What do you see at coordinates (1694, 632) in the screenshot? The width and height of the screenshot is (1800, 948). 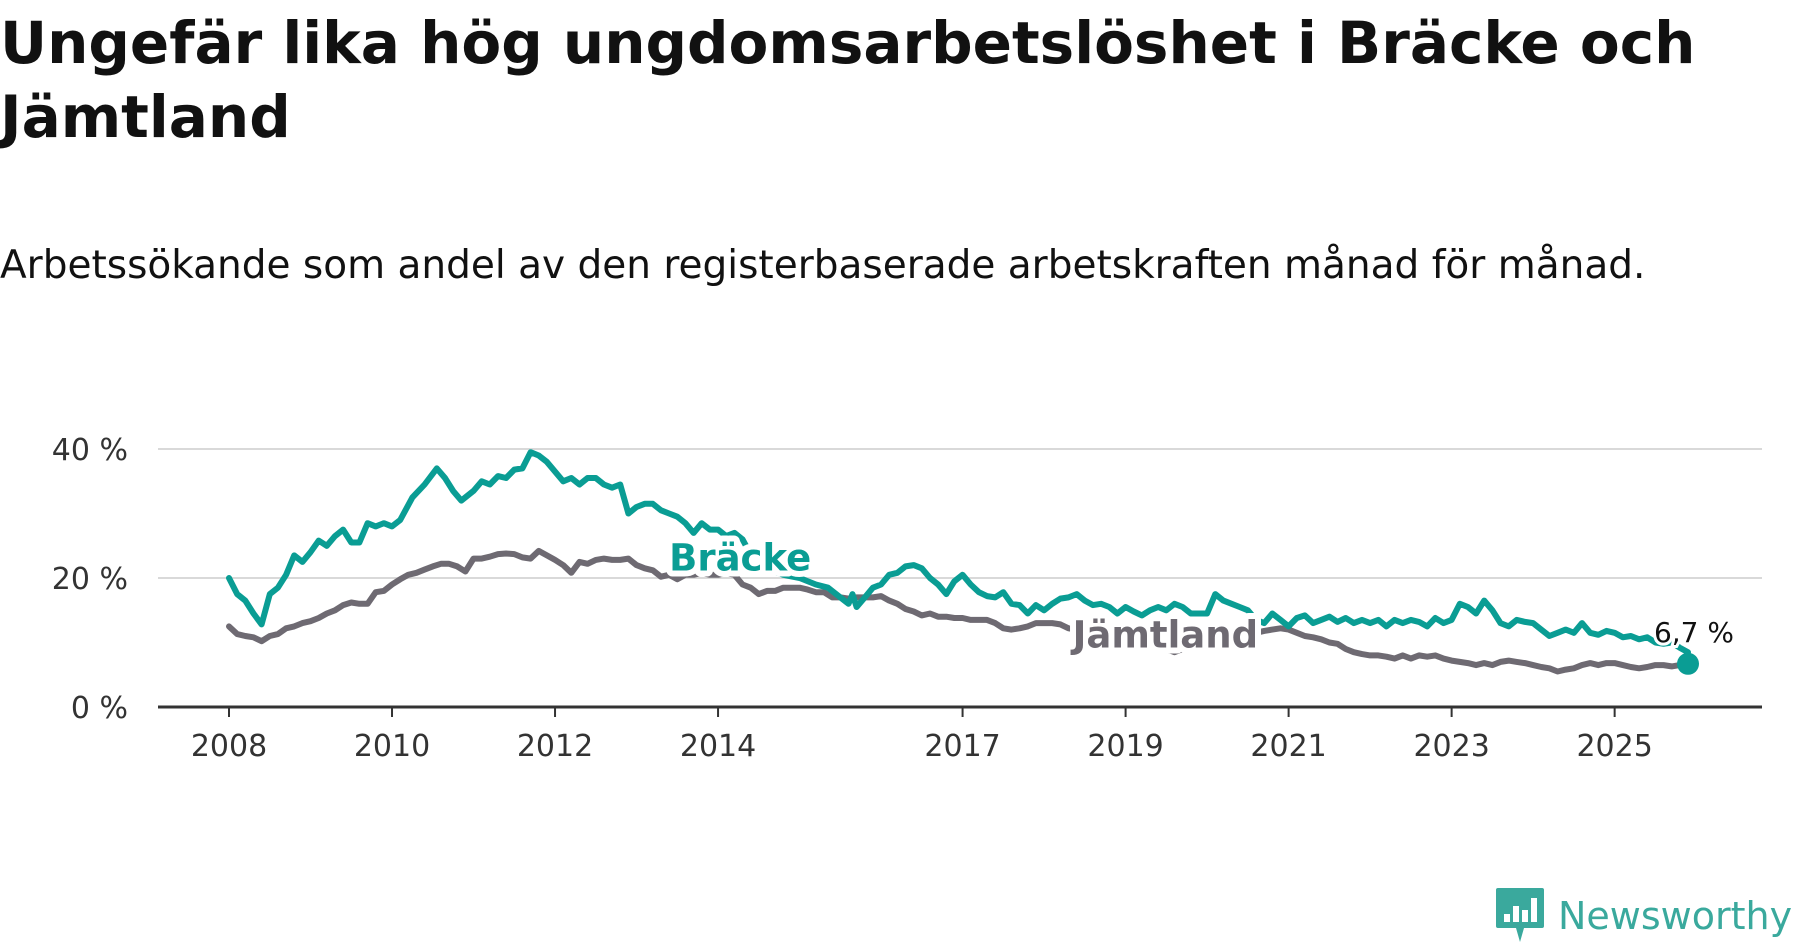 I see `end-value-label: 6,7 %` at bounding box center [1694, 632].